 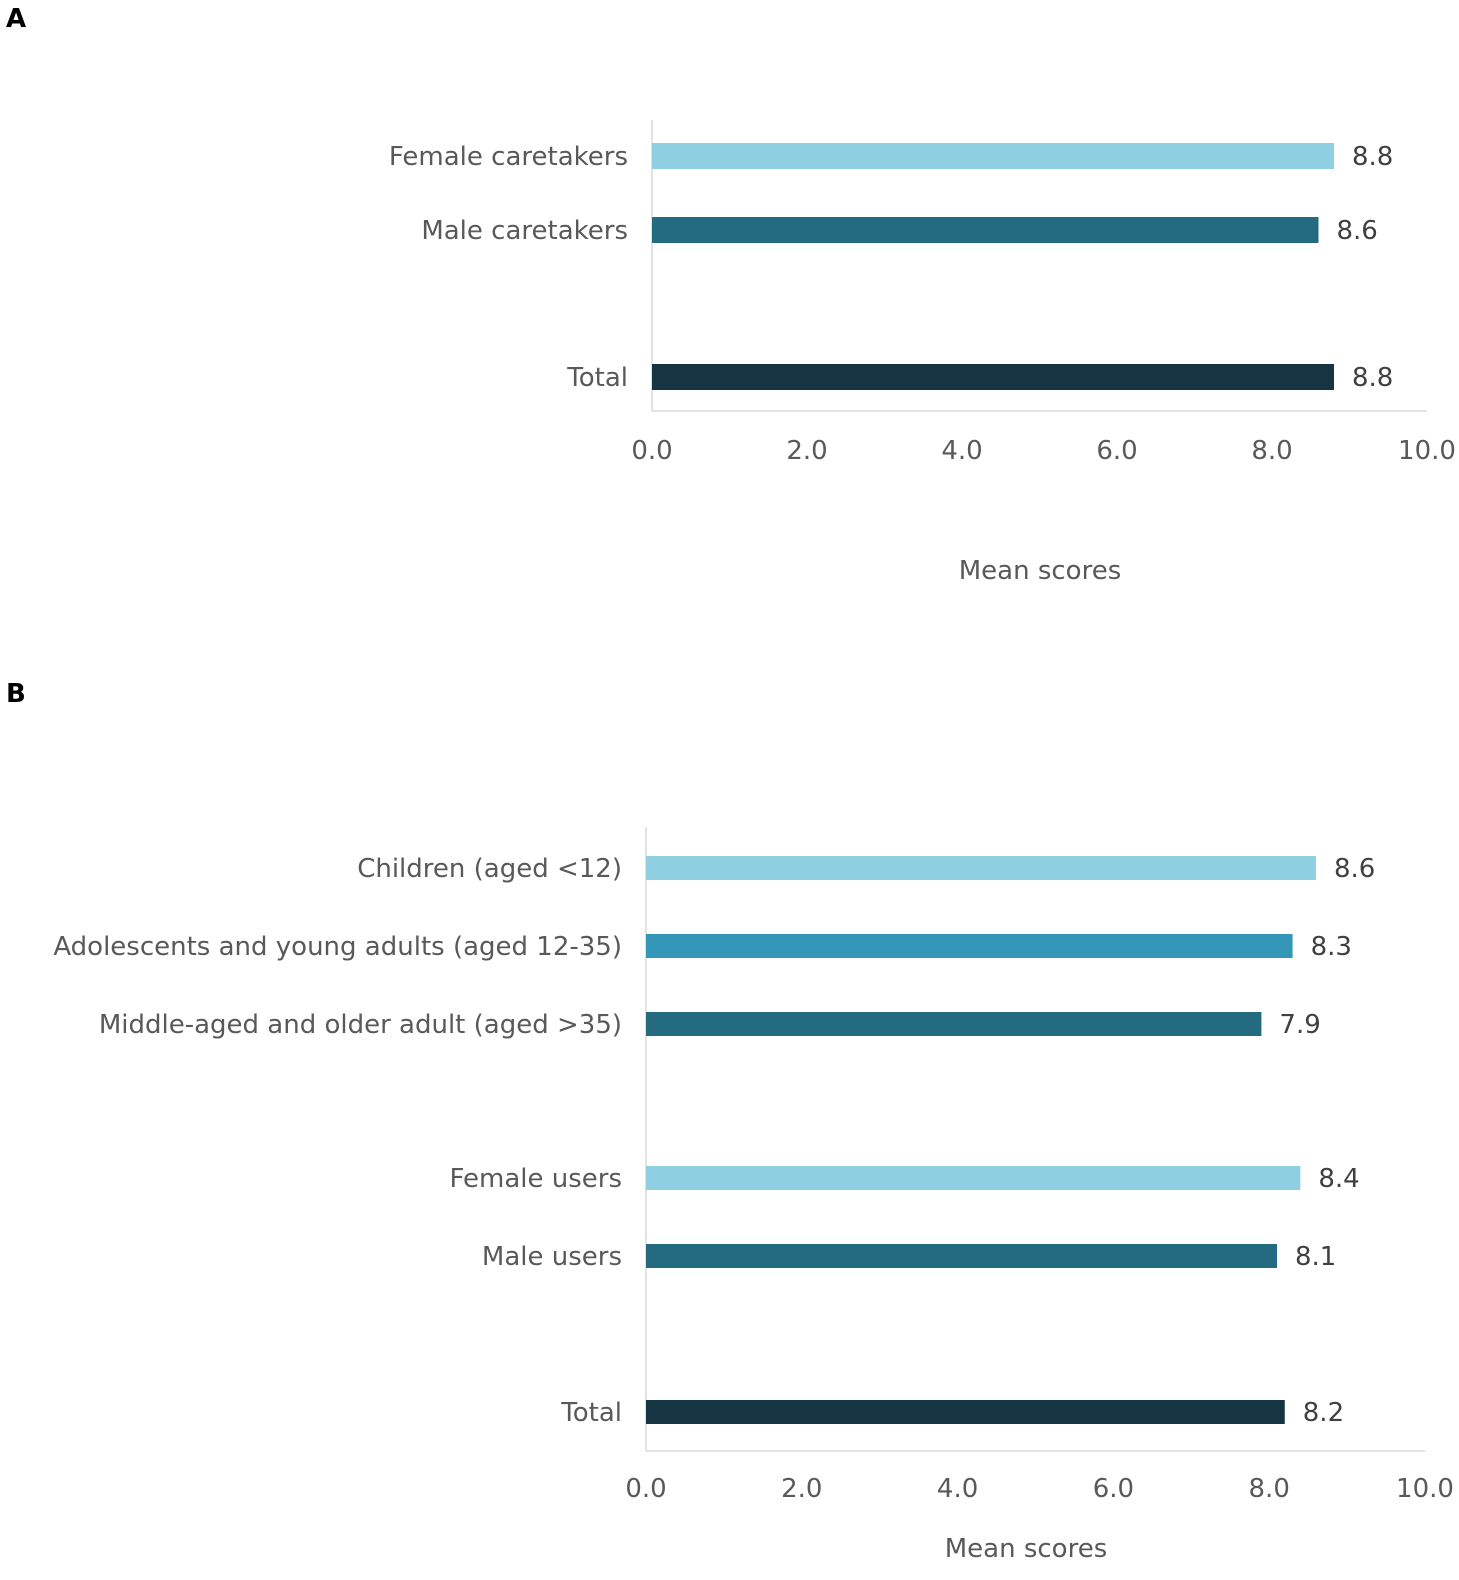 What do you see at coordinates (508, 157) in the screenshot?
I see `panel-a-category-label: Female caretakers` at bounding box center [508, 157].